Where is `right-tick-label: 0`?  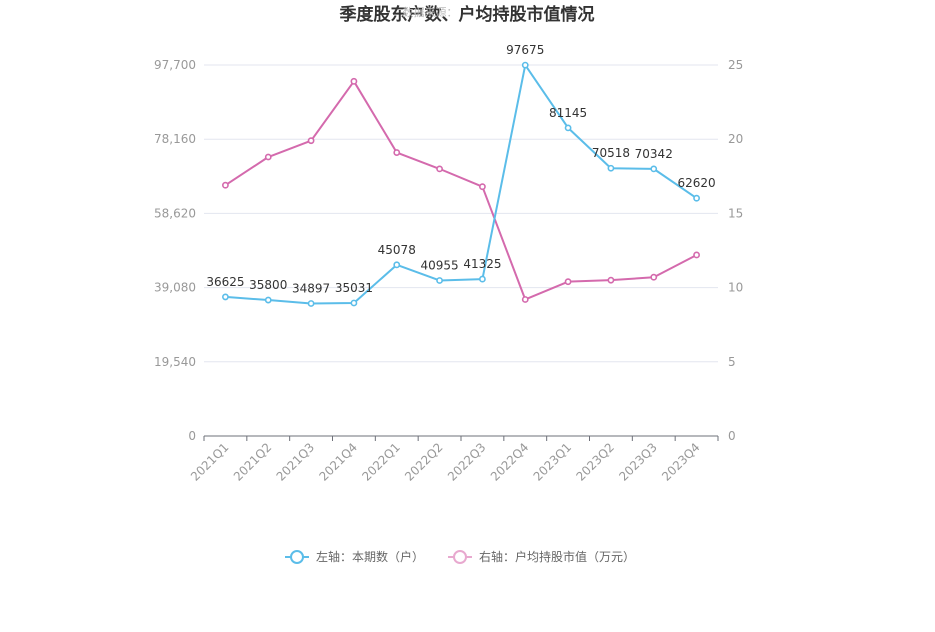 right-tick-label: 0 is located at coordinates (732, 436).